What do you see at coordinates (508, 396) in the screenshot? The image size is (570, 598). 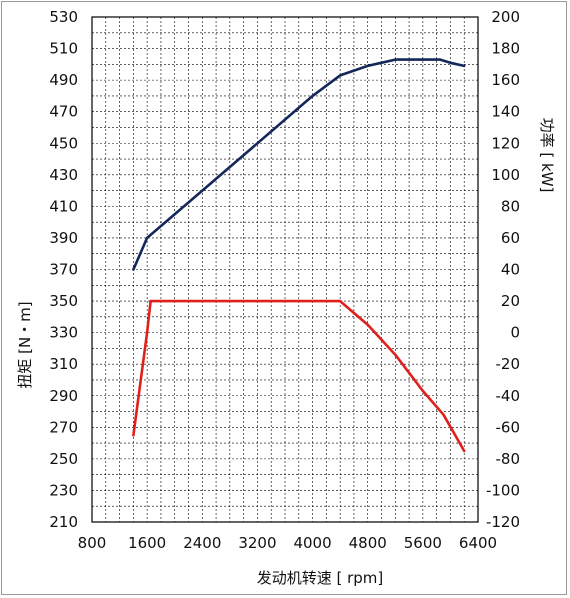 I see `y2-tick-label: -40` at bounding box center [508, 396].